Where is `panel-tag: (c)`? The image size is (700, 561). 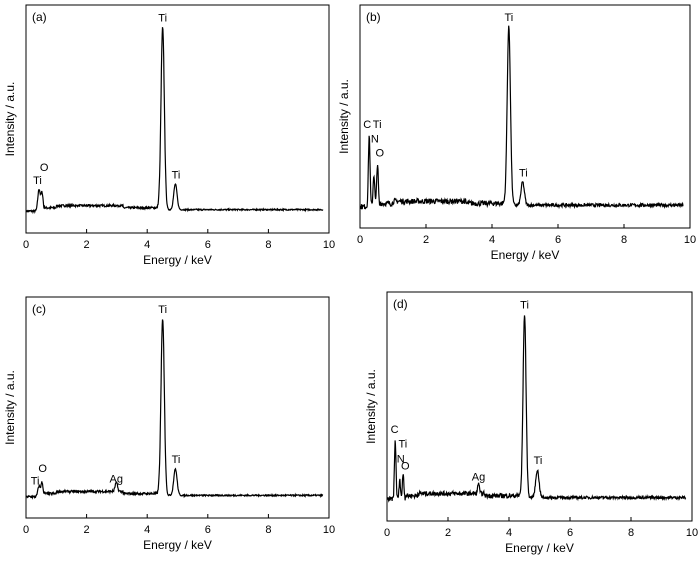 panel-tag: (c) is located at coordinates (39, 309).